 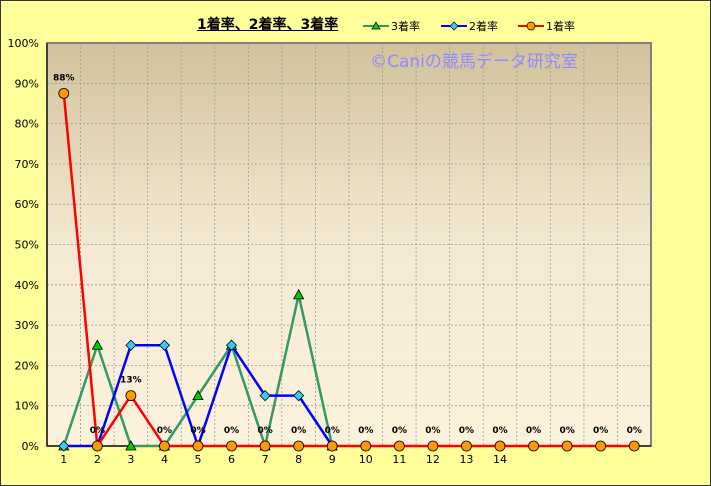 What do you see at coordinates (466, 459) in the screenshot?
I see `x-tick-label: 13` at bounding box center [466, 459].